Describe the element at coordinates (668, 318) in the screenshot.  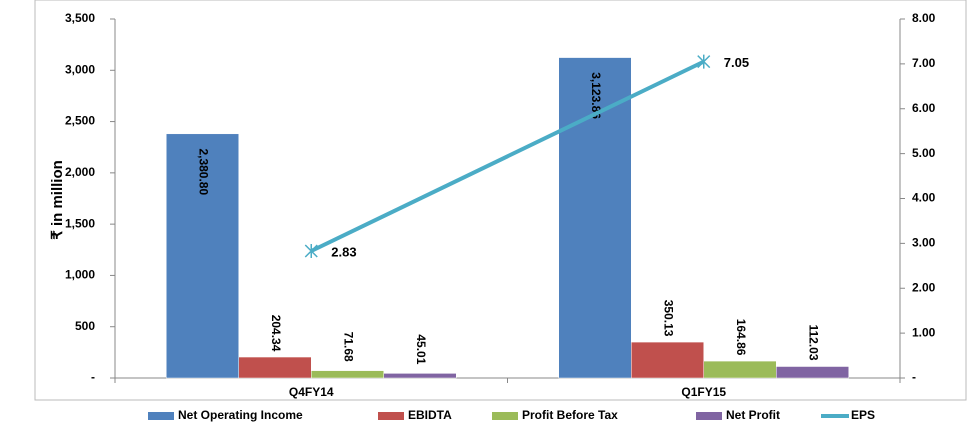
I see `data-label: 350.13` at that location.